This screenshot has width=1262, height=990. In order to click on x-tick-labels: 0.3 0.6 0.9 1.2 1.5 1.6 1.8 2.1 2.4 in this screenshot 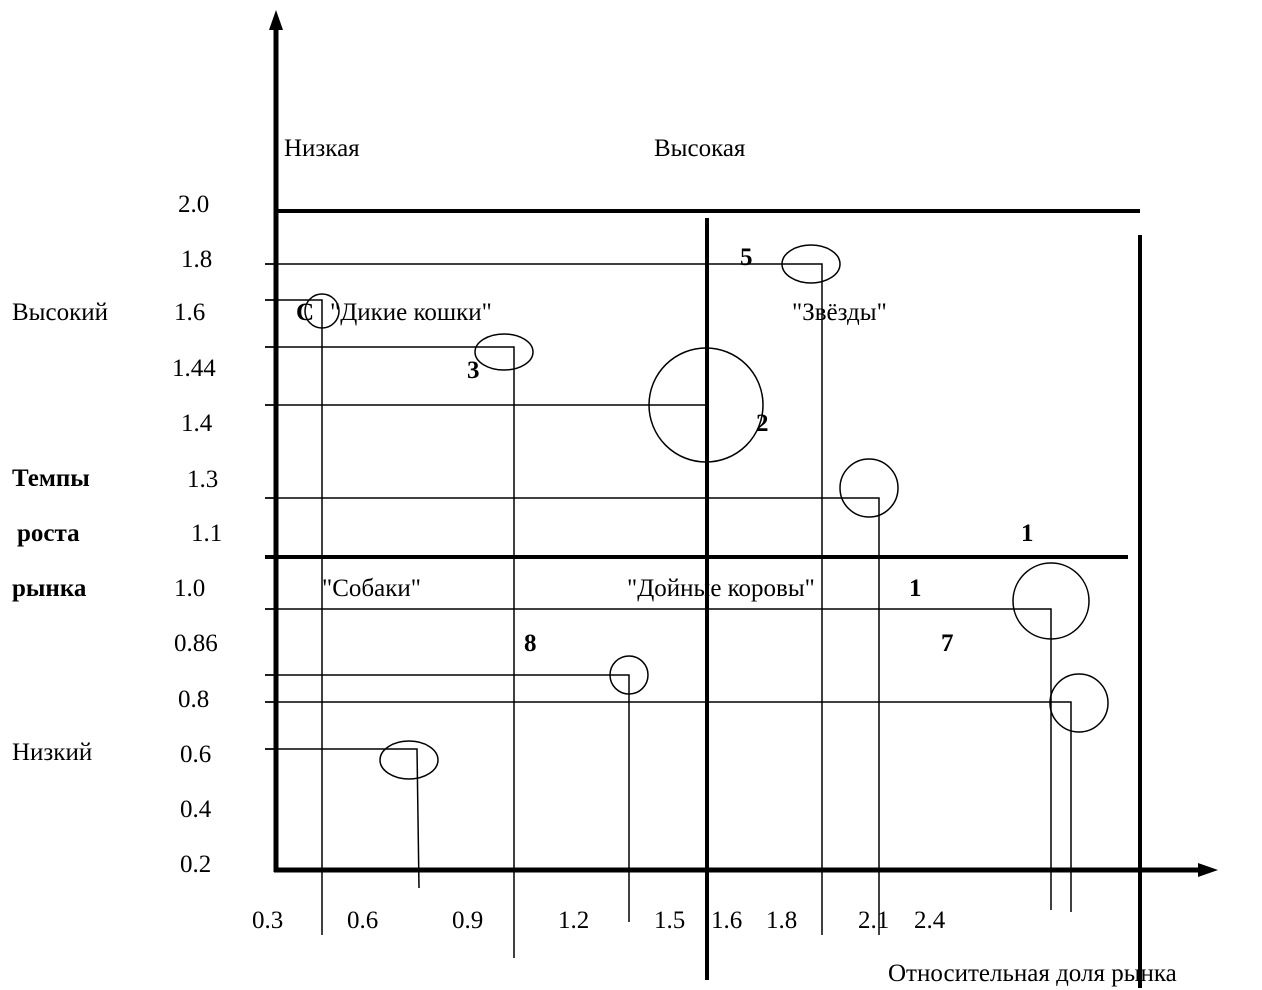, I will do `click(599, 920)`.